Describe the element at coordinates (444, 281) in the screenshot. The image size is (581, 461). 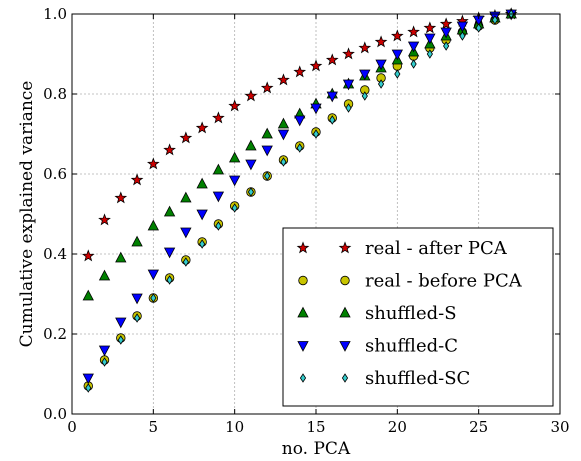
I see `legend-label: real - before PCA` at that location.